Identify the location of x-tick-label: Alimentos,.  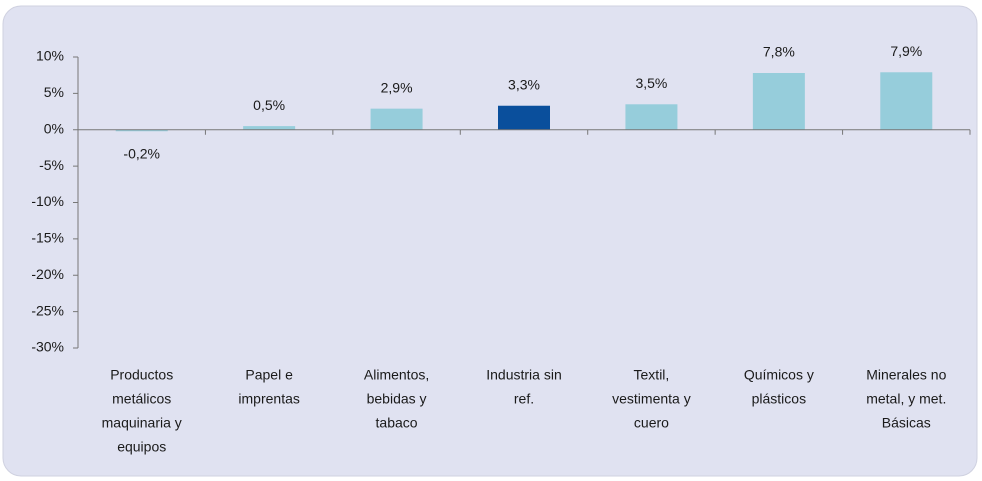
(396, 375).